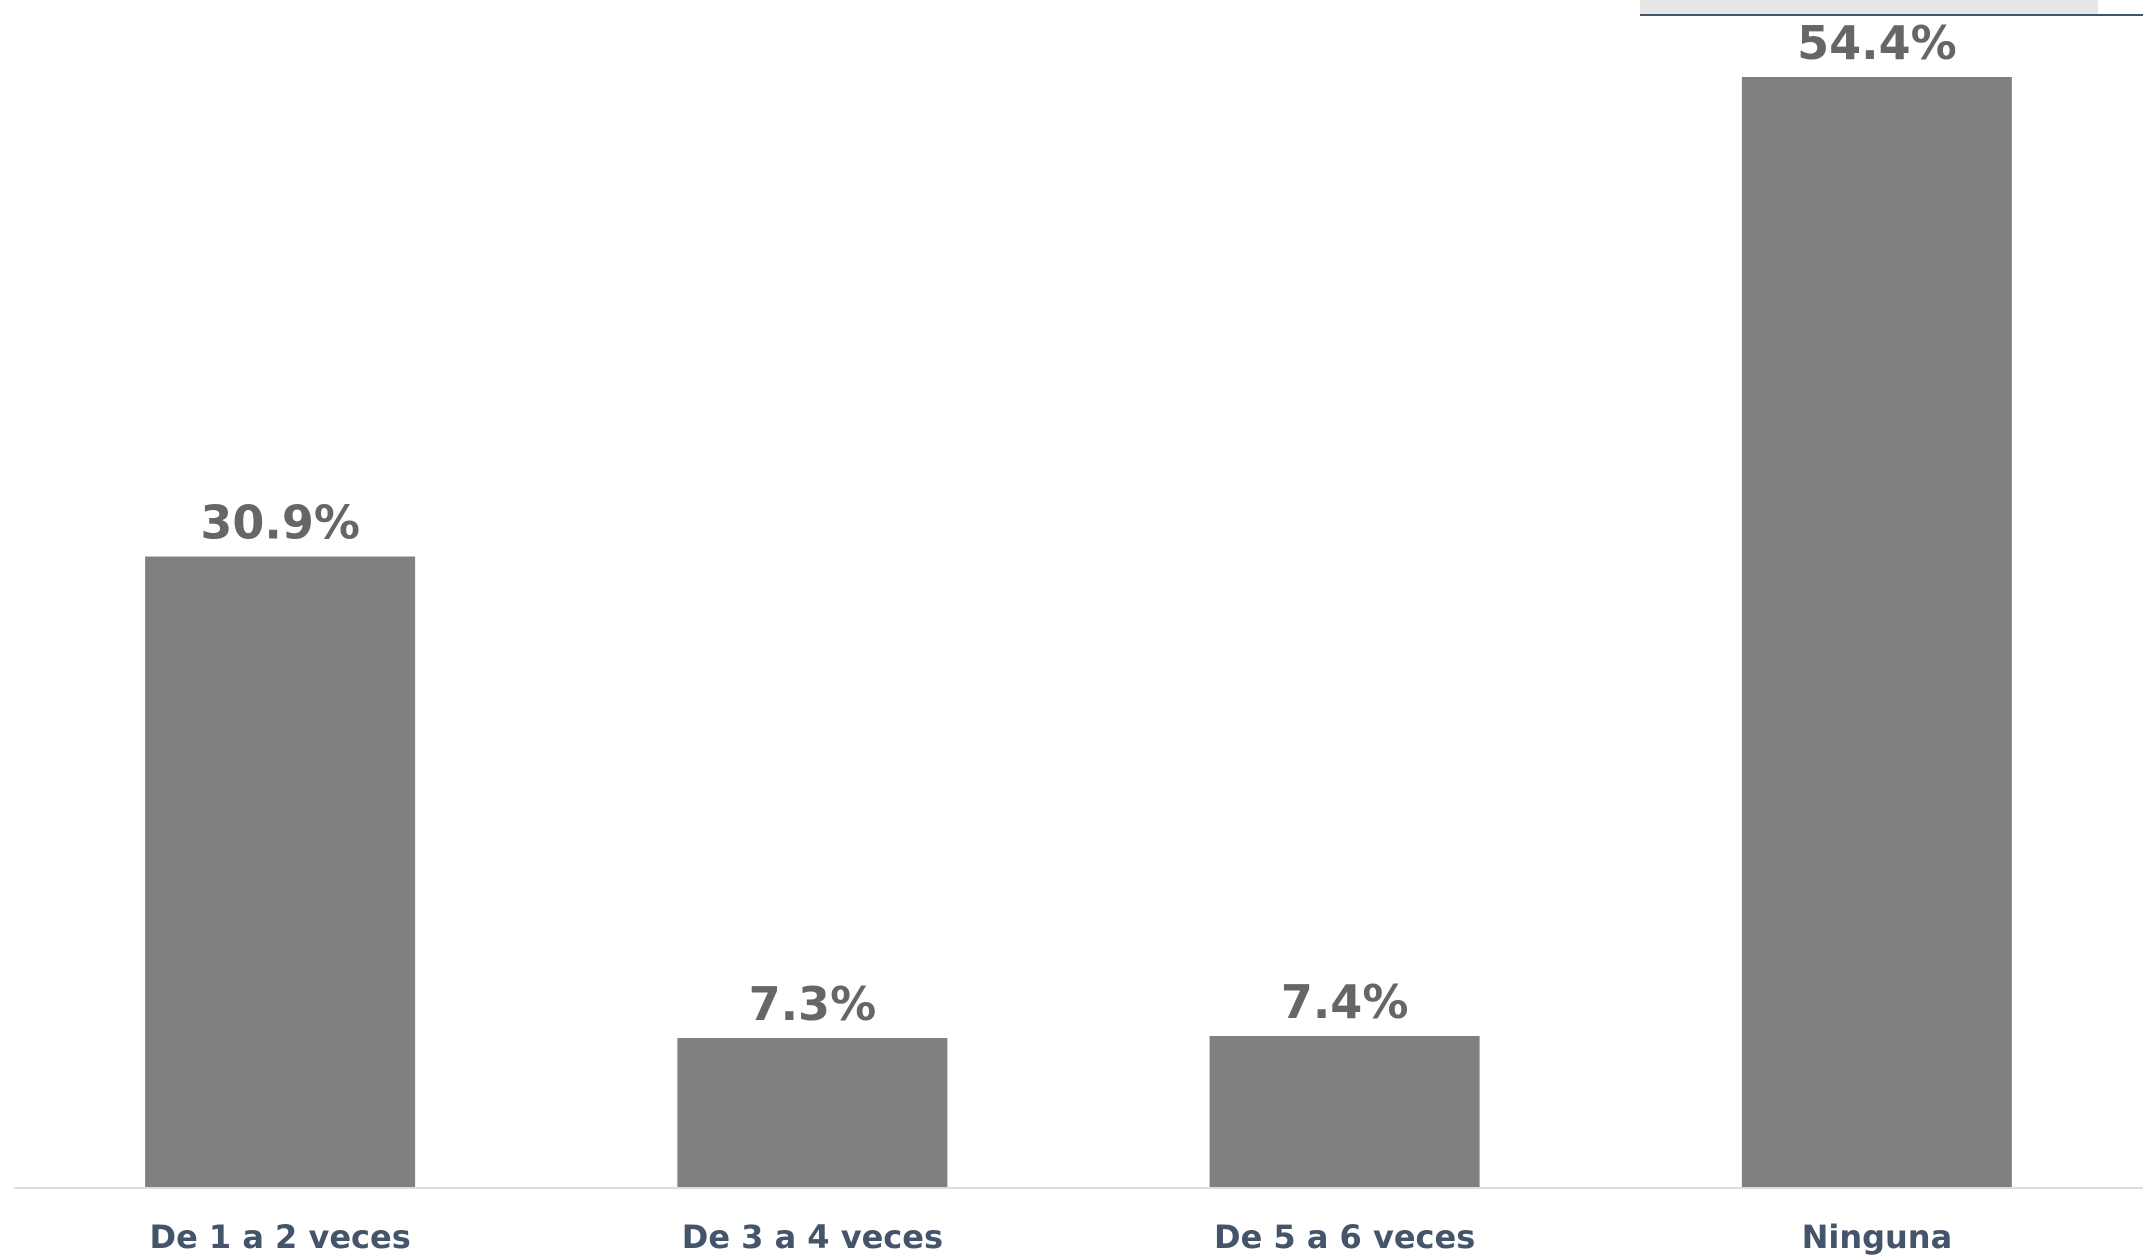 The width and height of the screenshot is (2143, 1255). Describe the element at coordinates (280, 1236) in the screenshot. I see `x-tick-label: De 1 a 2 veces` at that location.